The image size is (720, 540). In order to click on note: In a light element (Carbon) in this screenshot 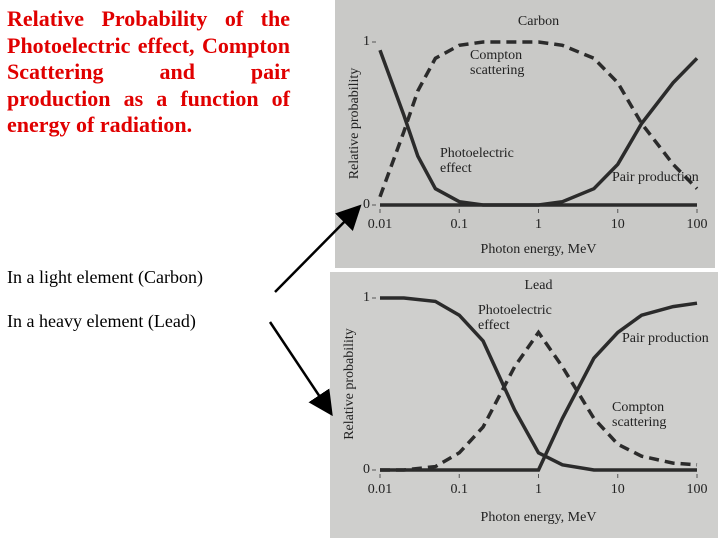, I will do `click(105, 277)`.